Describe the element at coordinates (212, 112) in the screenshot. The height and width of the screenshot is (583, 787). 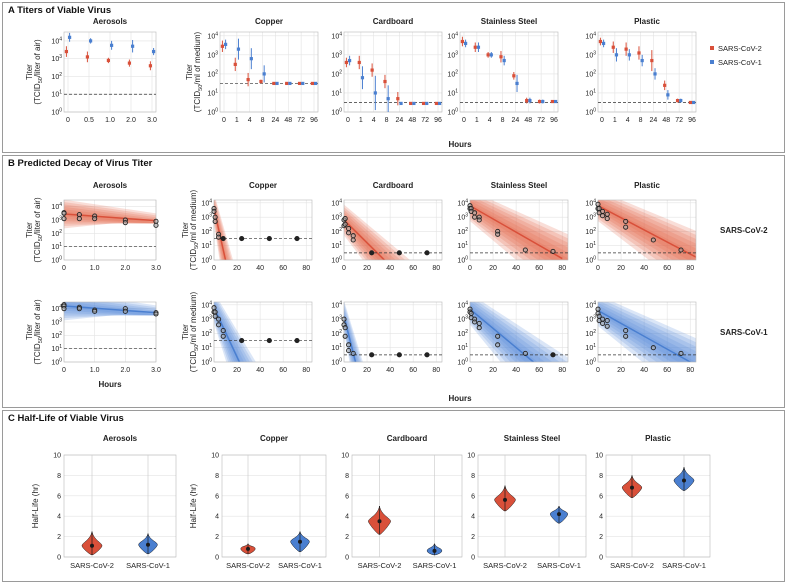
I see `a-copper-ytick: 10⁰` at that location.